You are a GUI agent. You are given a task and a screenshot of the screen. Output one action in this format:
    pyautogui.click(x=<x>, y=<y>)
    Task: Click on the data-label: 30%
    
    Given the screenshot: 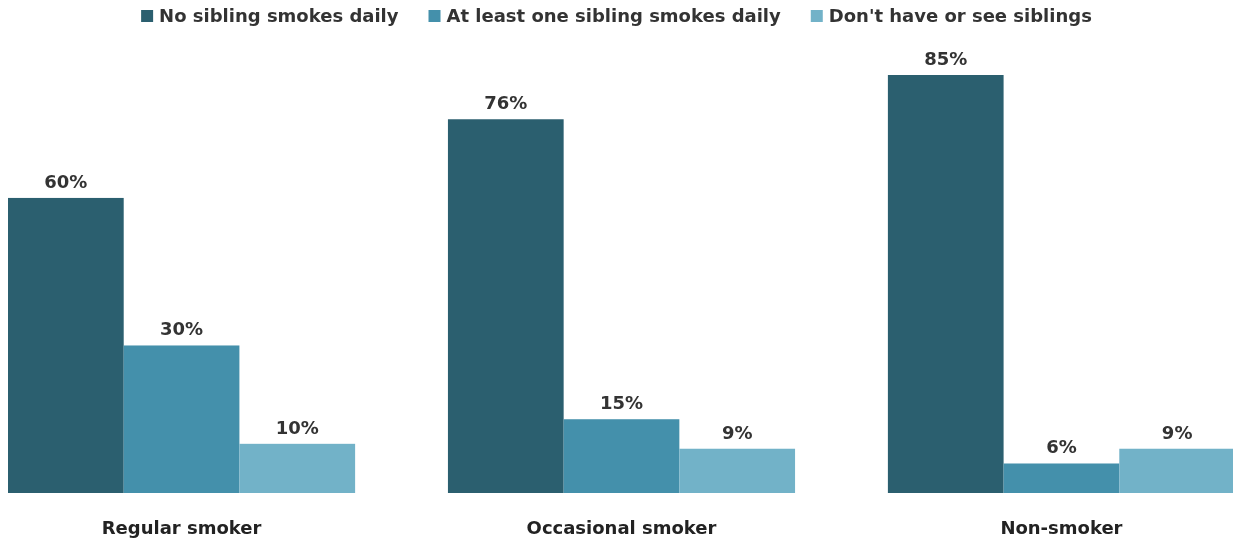 What is the action you would take?
    pyautogui.click(x=182, y=329)
    